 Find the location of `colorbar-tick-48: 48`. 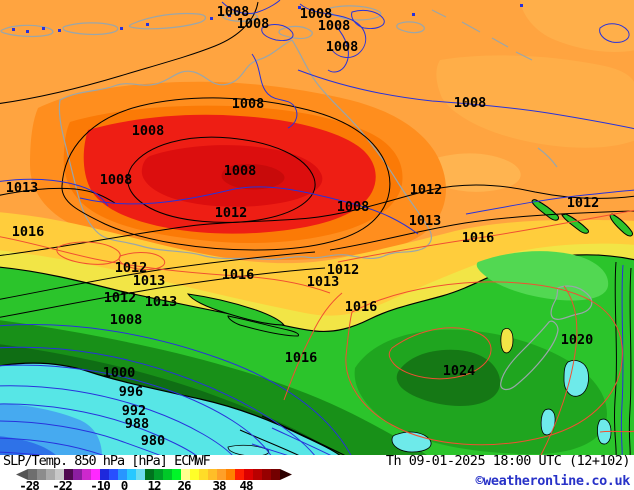

colorbar-tick-48: 48 is located at coordinates (246, 484).